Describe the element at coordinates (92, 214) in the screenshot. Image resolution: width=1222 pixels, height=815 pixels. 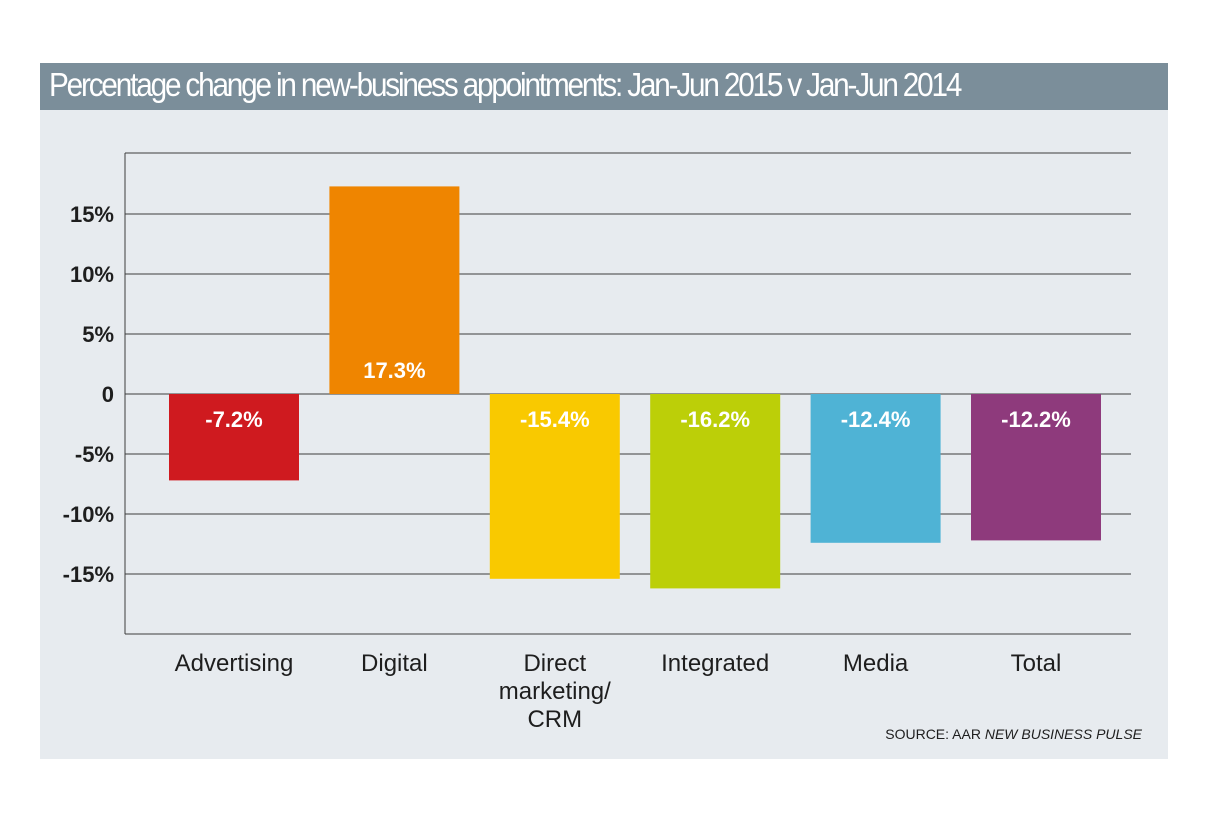
I see `y-tick-label: 15%` at that location.